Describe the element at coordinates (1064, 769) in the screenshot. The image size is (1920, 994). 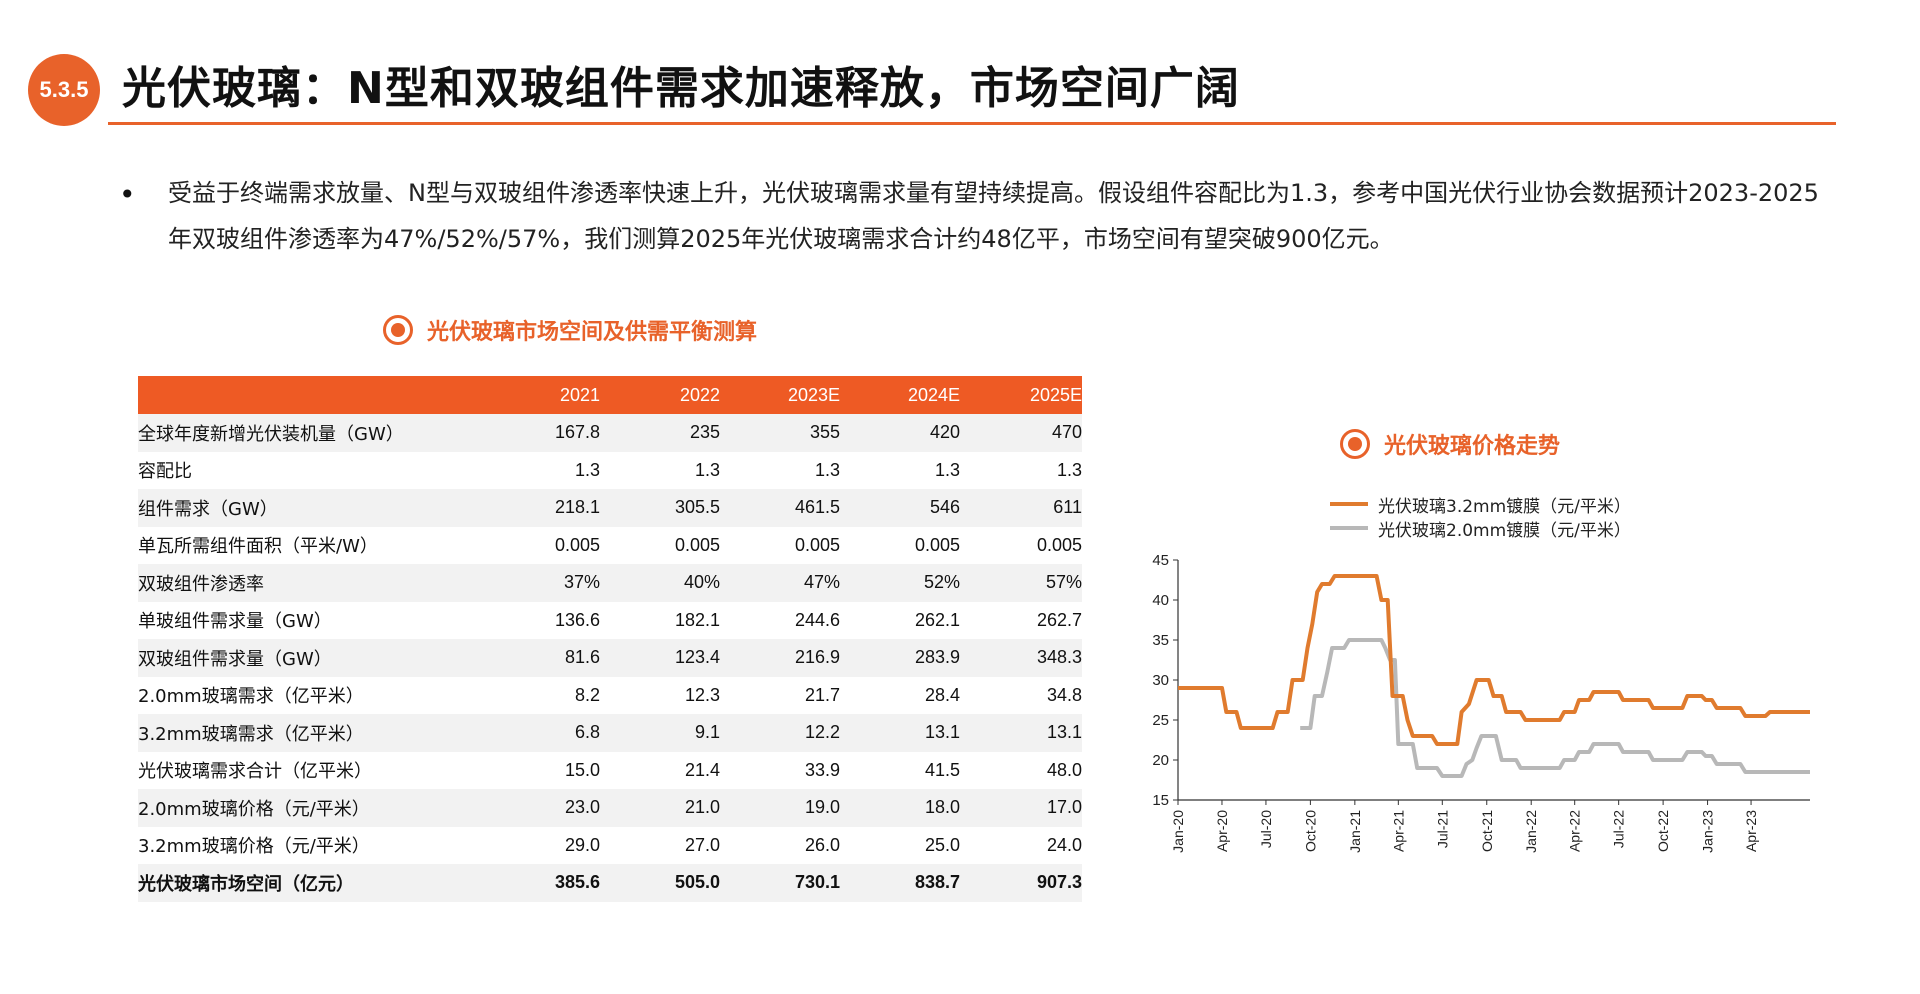
I see `table-cell: 48.0` at that location.